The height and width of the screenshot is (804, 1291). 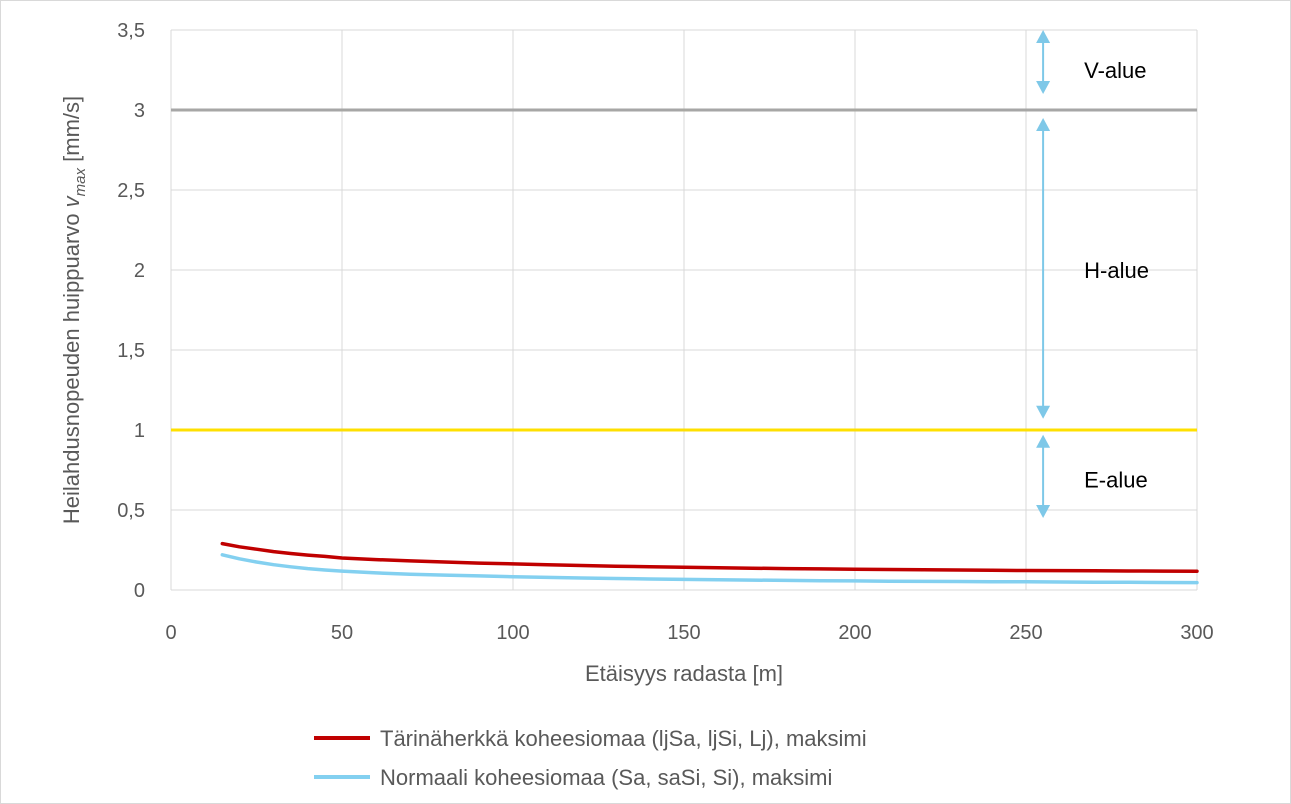 I want to click on x-tick-label: 200, so click(x=854, y=633).